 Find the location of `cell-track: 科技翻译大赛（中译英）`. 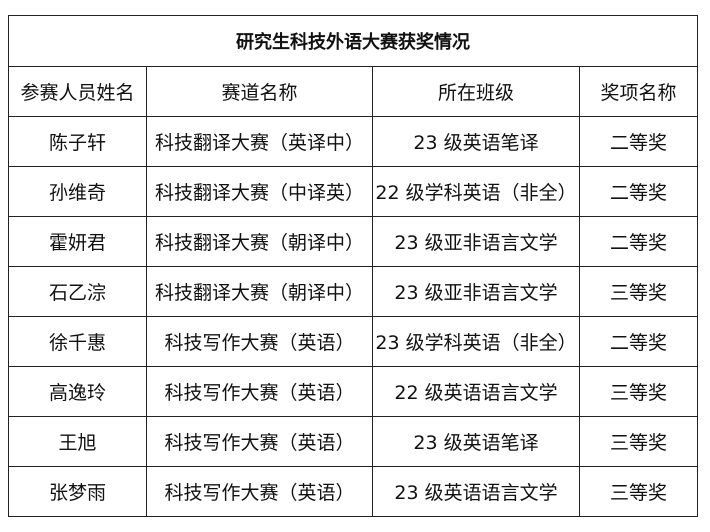

cell-track: 科技翻译大赛（中译英） is located at coordinates (259, 191).